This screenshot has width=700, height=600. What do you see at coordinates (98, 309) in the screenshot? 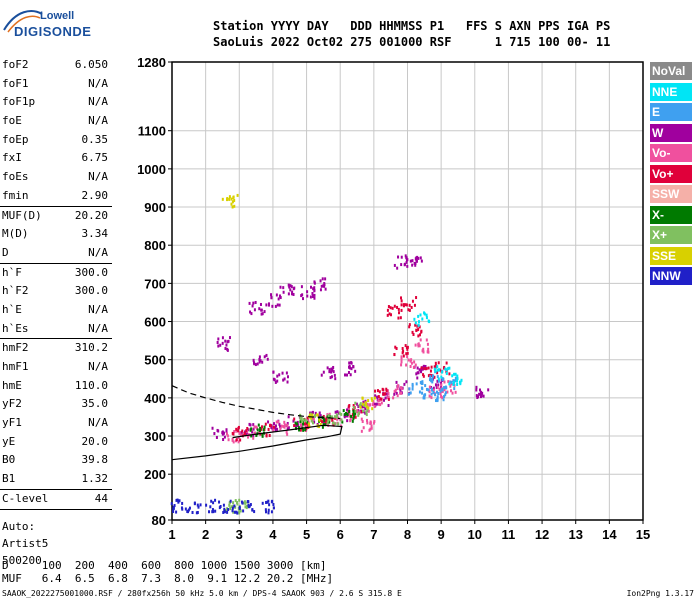
I see `param-value: N/A` at bounding box center [98, 309].